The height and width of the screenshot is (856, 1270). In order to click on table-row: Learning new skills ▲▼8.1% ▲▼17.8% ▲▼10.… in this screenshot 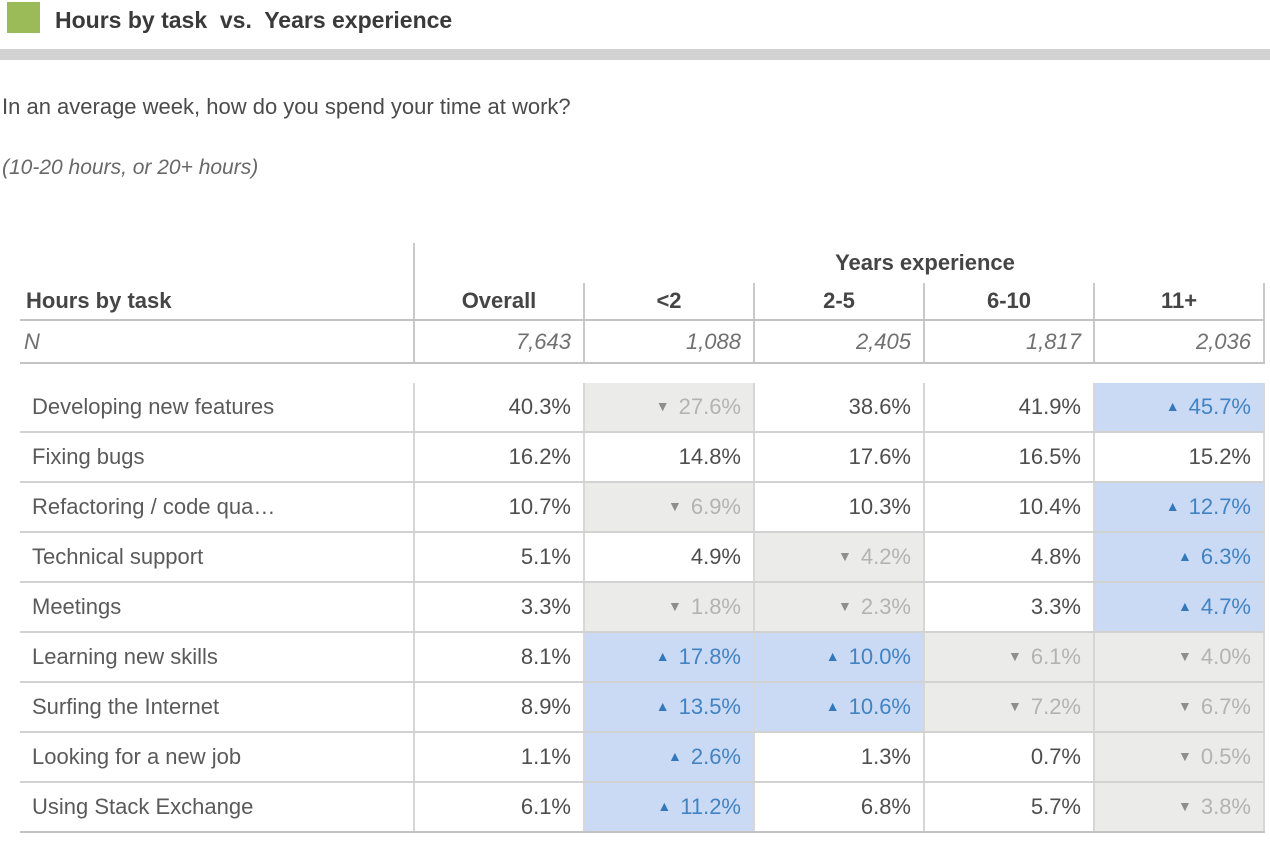, I will do `click(642, 658)`.